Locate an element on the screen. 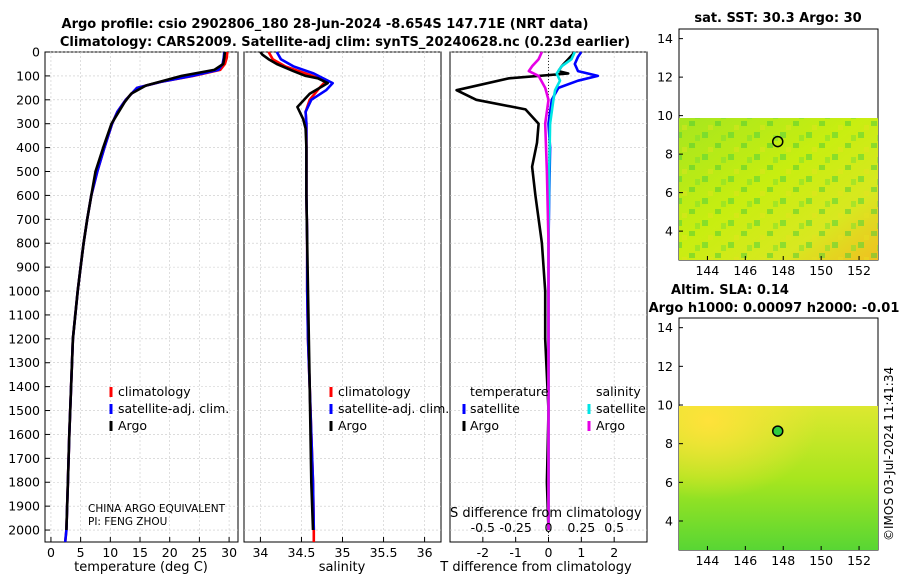 This screenshot has width=900, height=580. sla-map-ticks: 144 146 148 150 152 4 6 8 10 12 14 is located at coordinates (764, 444).